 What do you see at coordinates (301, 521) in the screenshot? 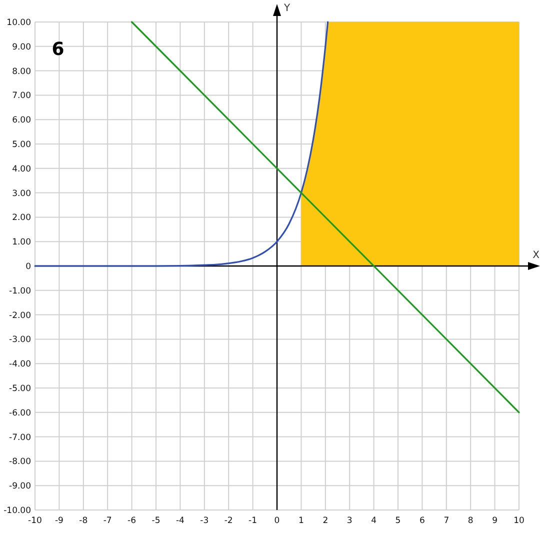
I see `x-tick-label: 1` at bounding box center [301, 521].